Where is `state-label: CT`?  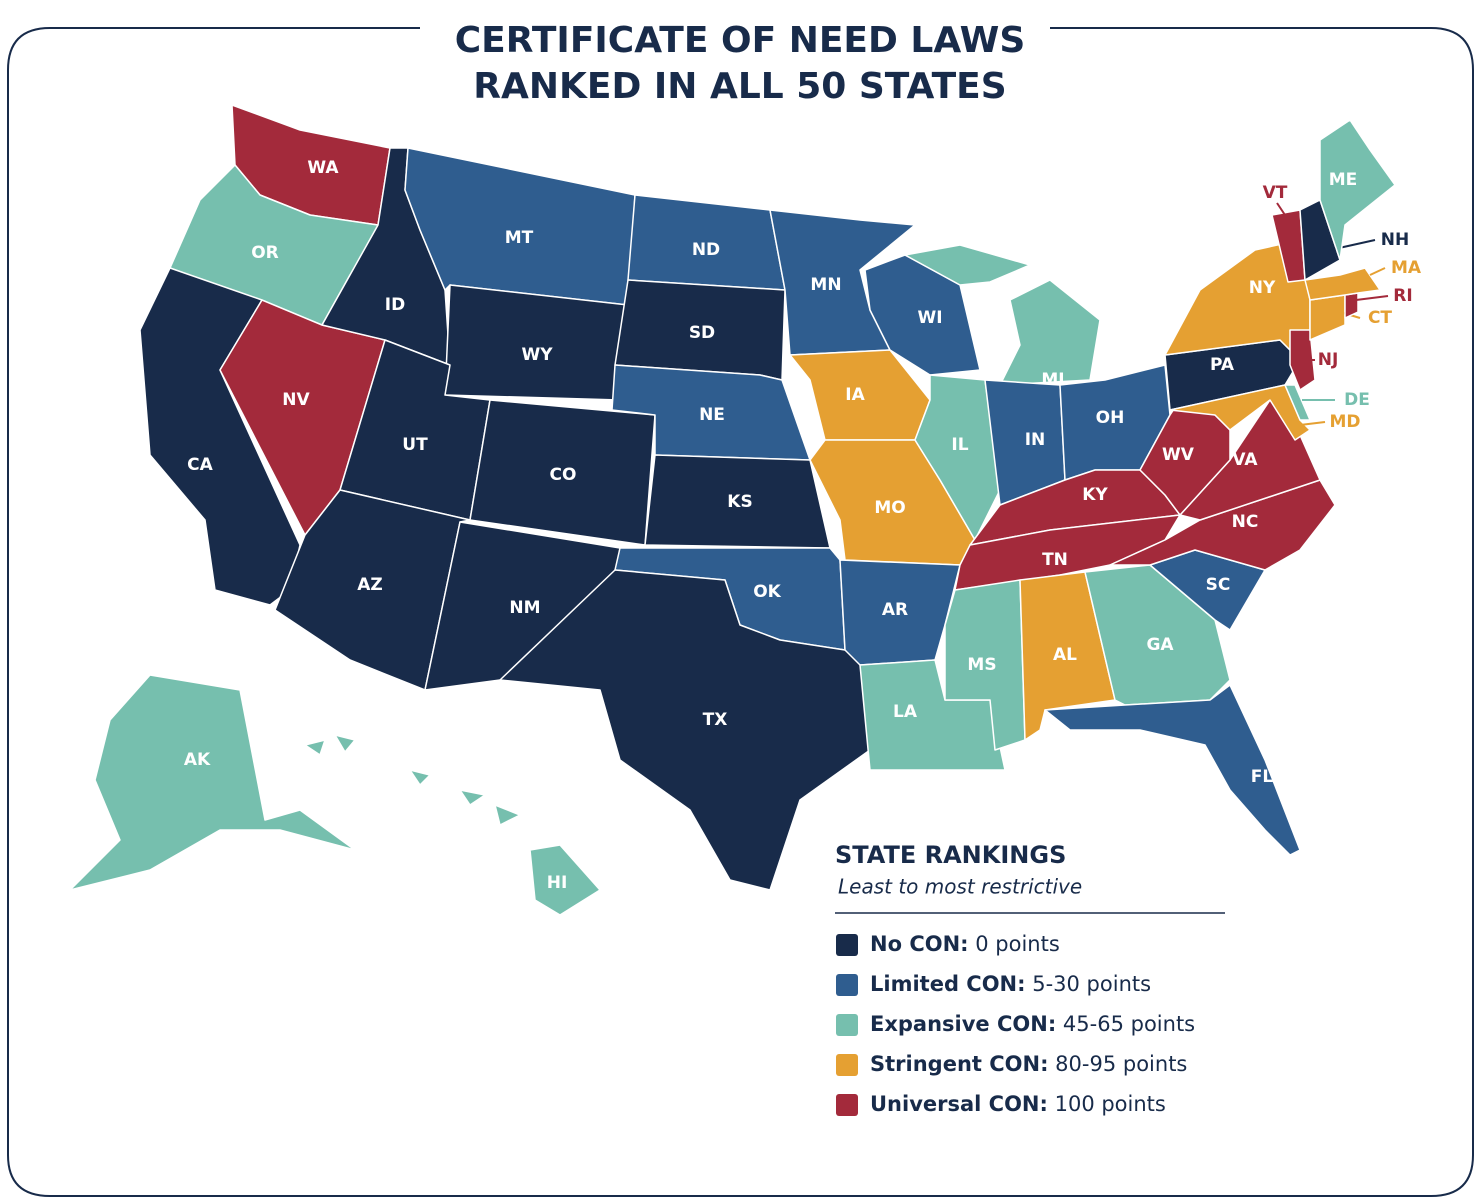
state-label: CT is located at coordinates (1380, 318).